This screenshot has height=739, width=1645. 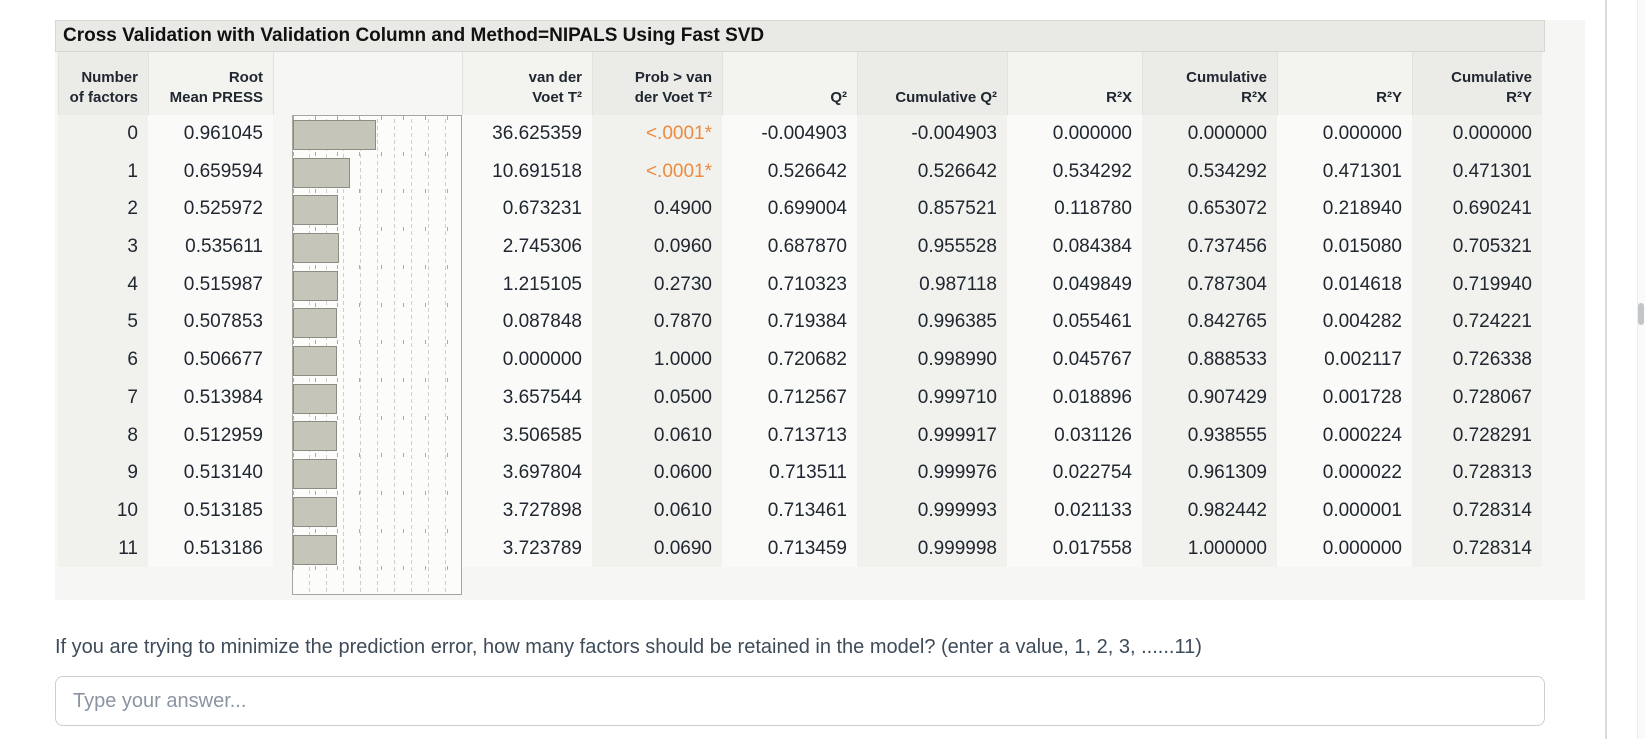 What do you see at coordinates (1477, 247) in the screenshot?
I see `cell-cumulative-r2y: 0.705321` at bounding box center [1477, 247].